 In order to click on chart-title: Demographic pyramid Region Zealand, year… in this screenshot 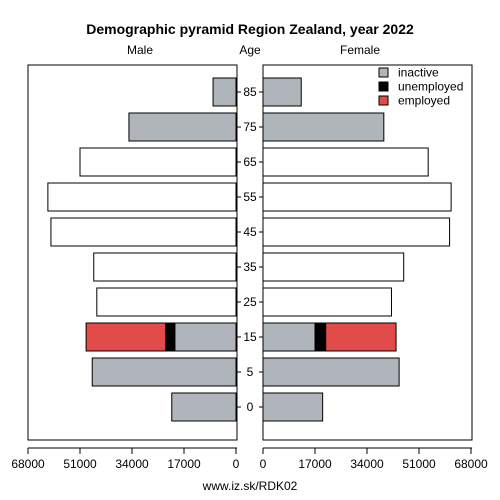, I will do `click(250, 29)`.